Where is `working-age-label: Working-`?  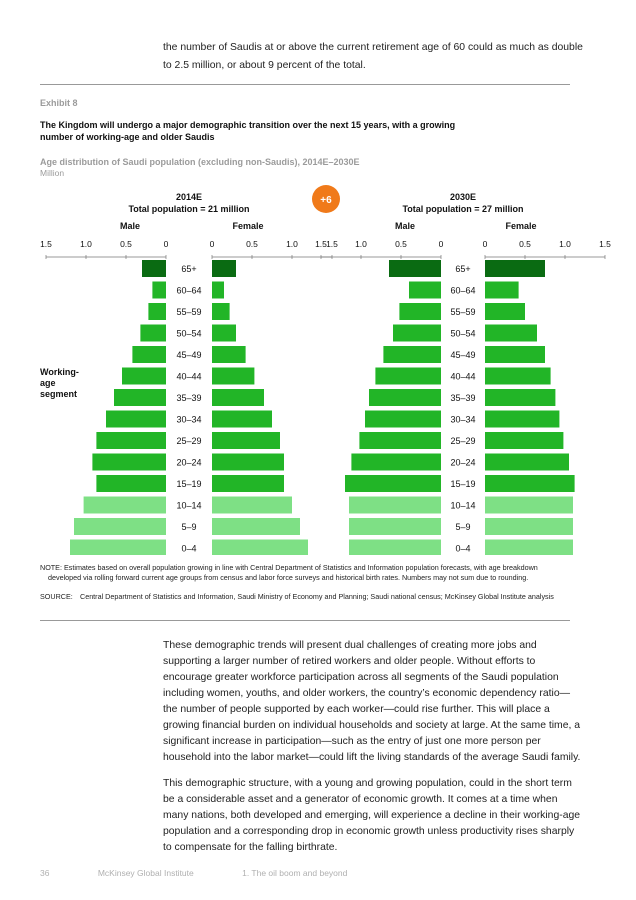 working-age-label: Working- is located at coordinates (59, 372).